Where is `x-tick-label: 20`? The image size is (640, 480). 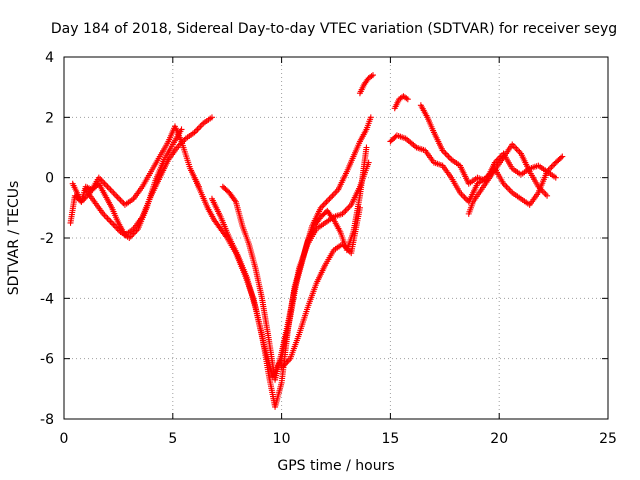 x-tick-label: 20 is located at coordinates (499, 439).